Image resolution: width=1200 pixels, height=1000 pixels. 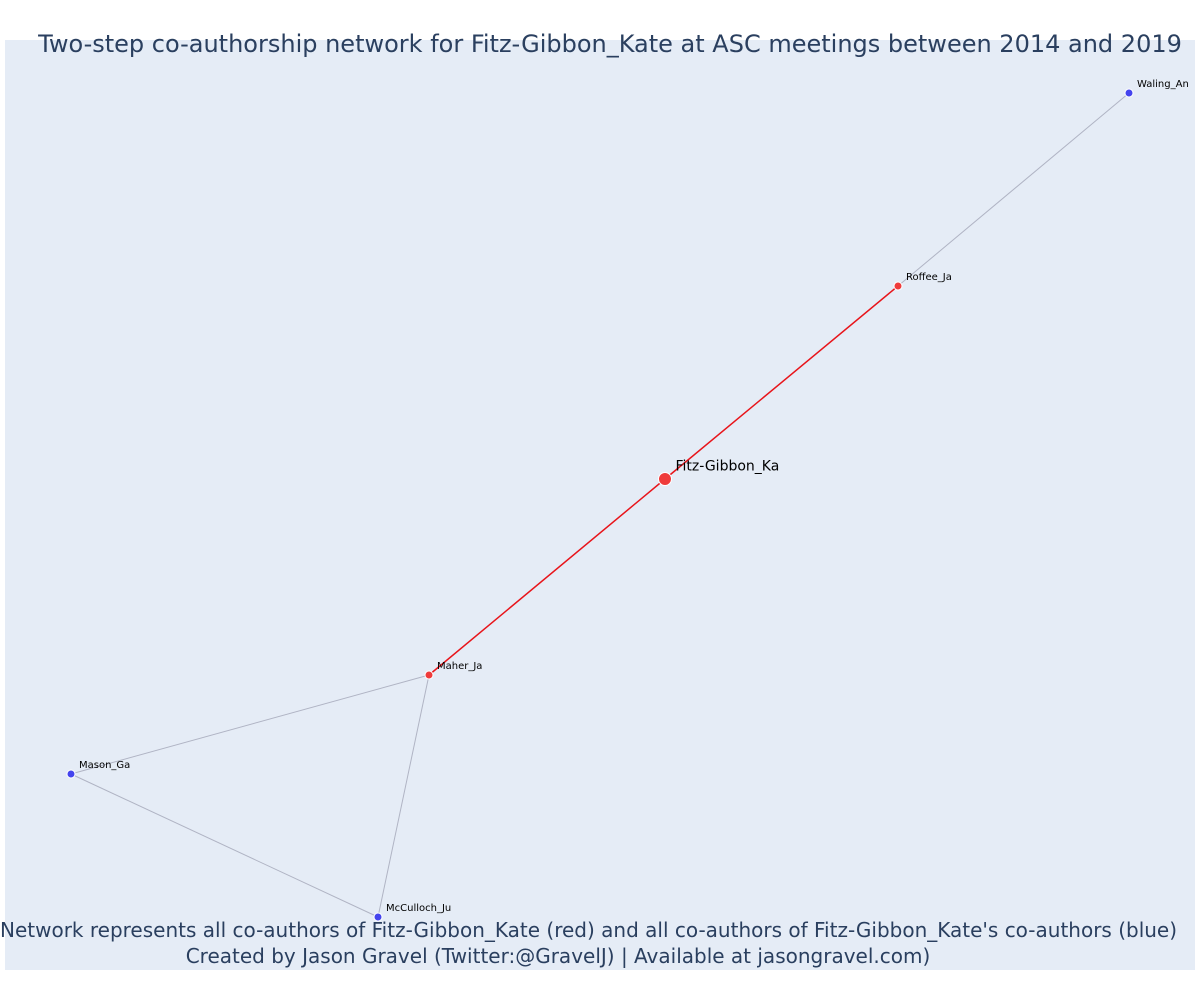 What do you see at coordinates (1163, 84) in the screenshot?
I see `node-label: Waling_An` at bounding box center [1163, 84].